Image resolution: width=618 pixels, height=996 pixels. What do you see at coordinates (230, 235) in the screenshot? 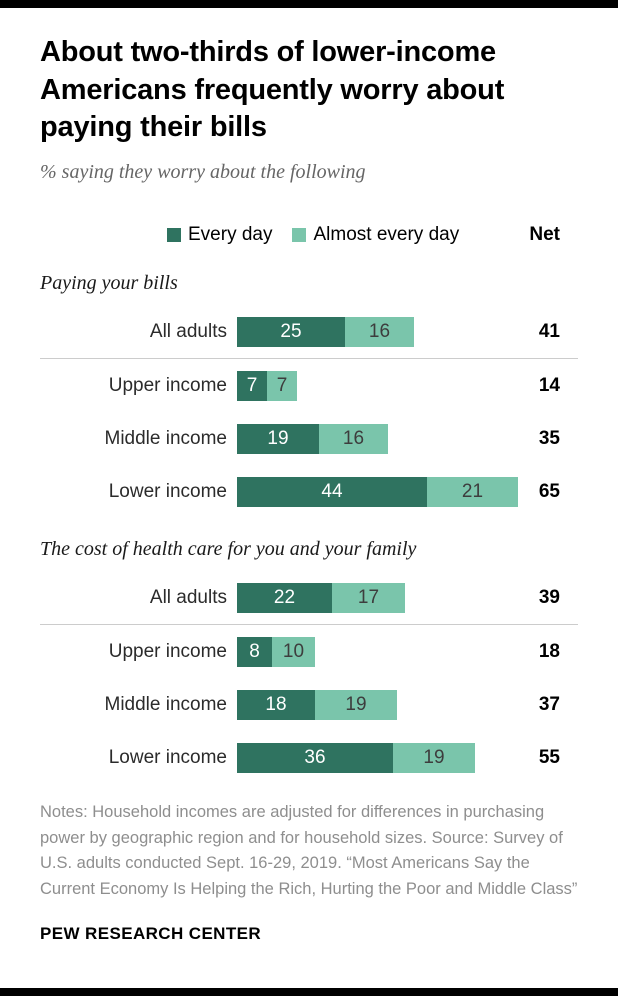
I see `legend-label: Every day` at bounding box center [230, 235].